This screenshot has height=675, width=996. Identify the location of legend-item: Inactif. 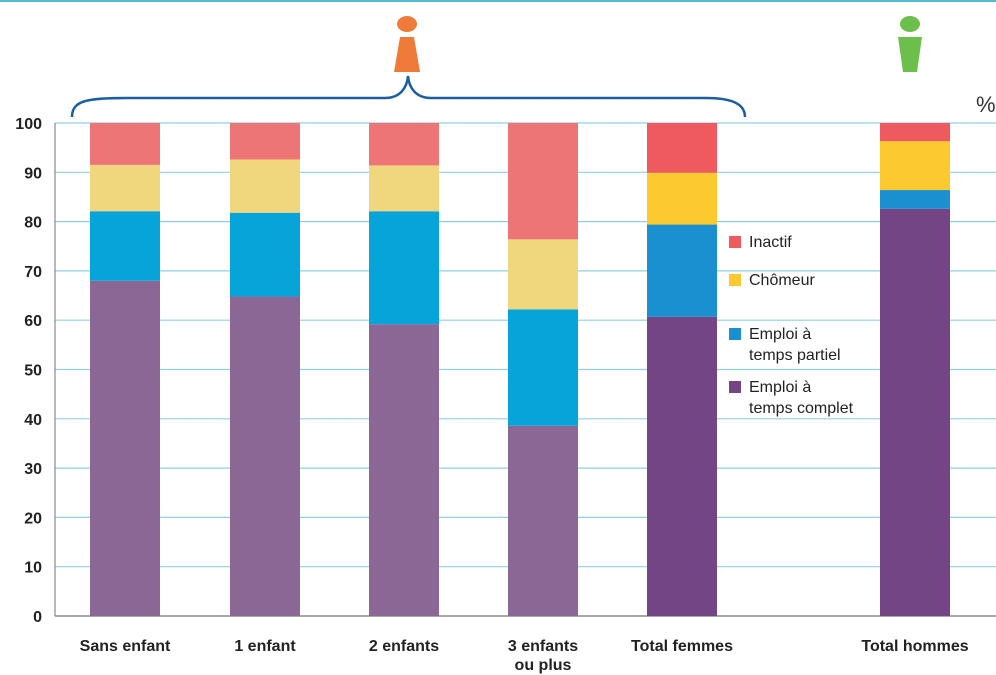
(760, 242).